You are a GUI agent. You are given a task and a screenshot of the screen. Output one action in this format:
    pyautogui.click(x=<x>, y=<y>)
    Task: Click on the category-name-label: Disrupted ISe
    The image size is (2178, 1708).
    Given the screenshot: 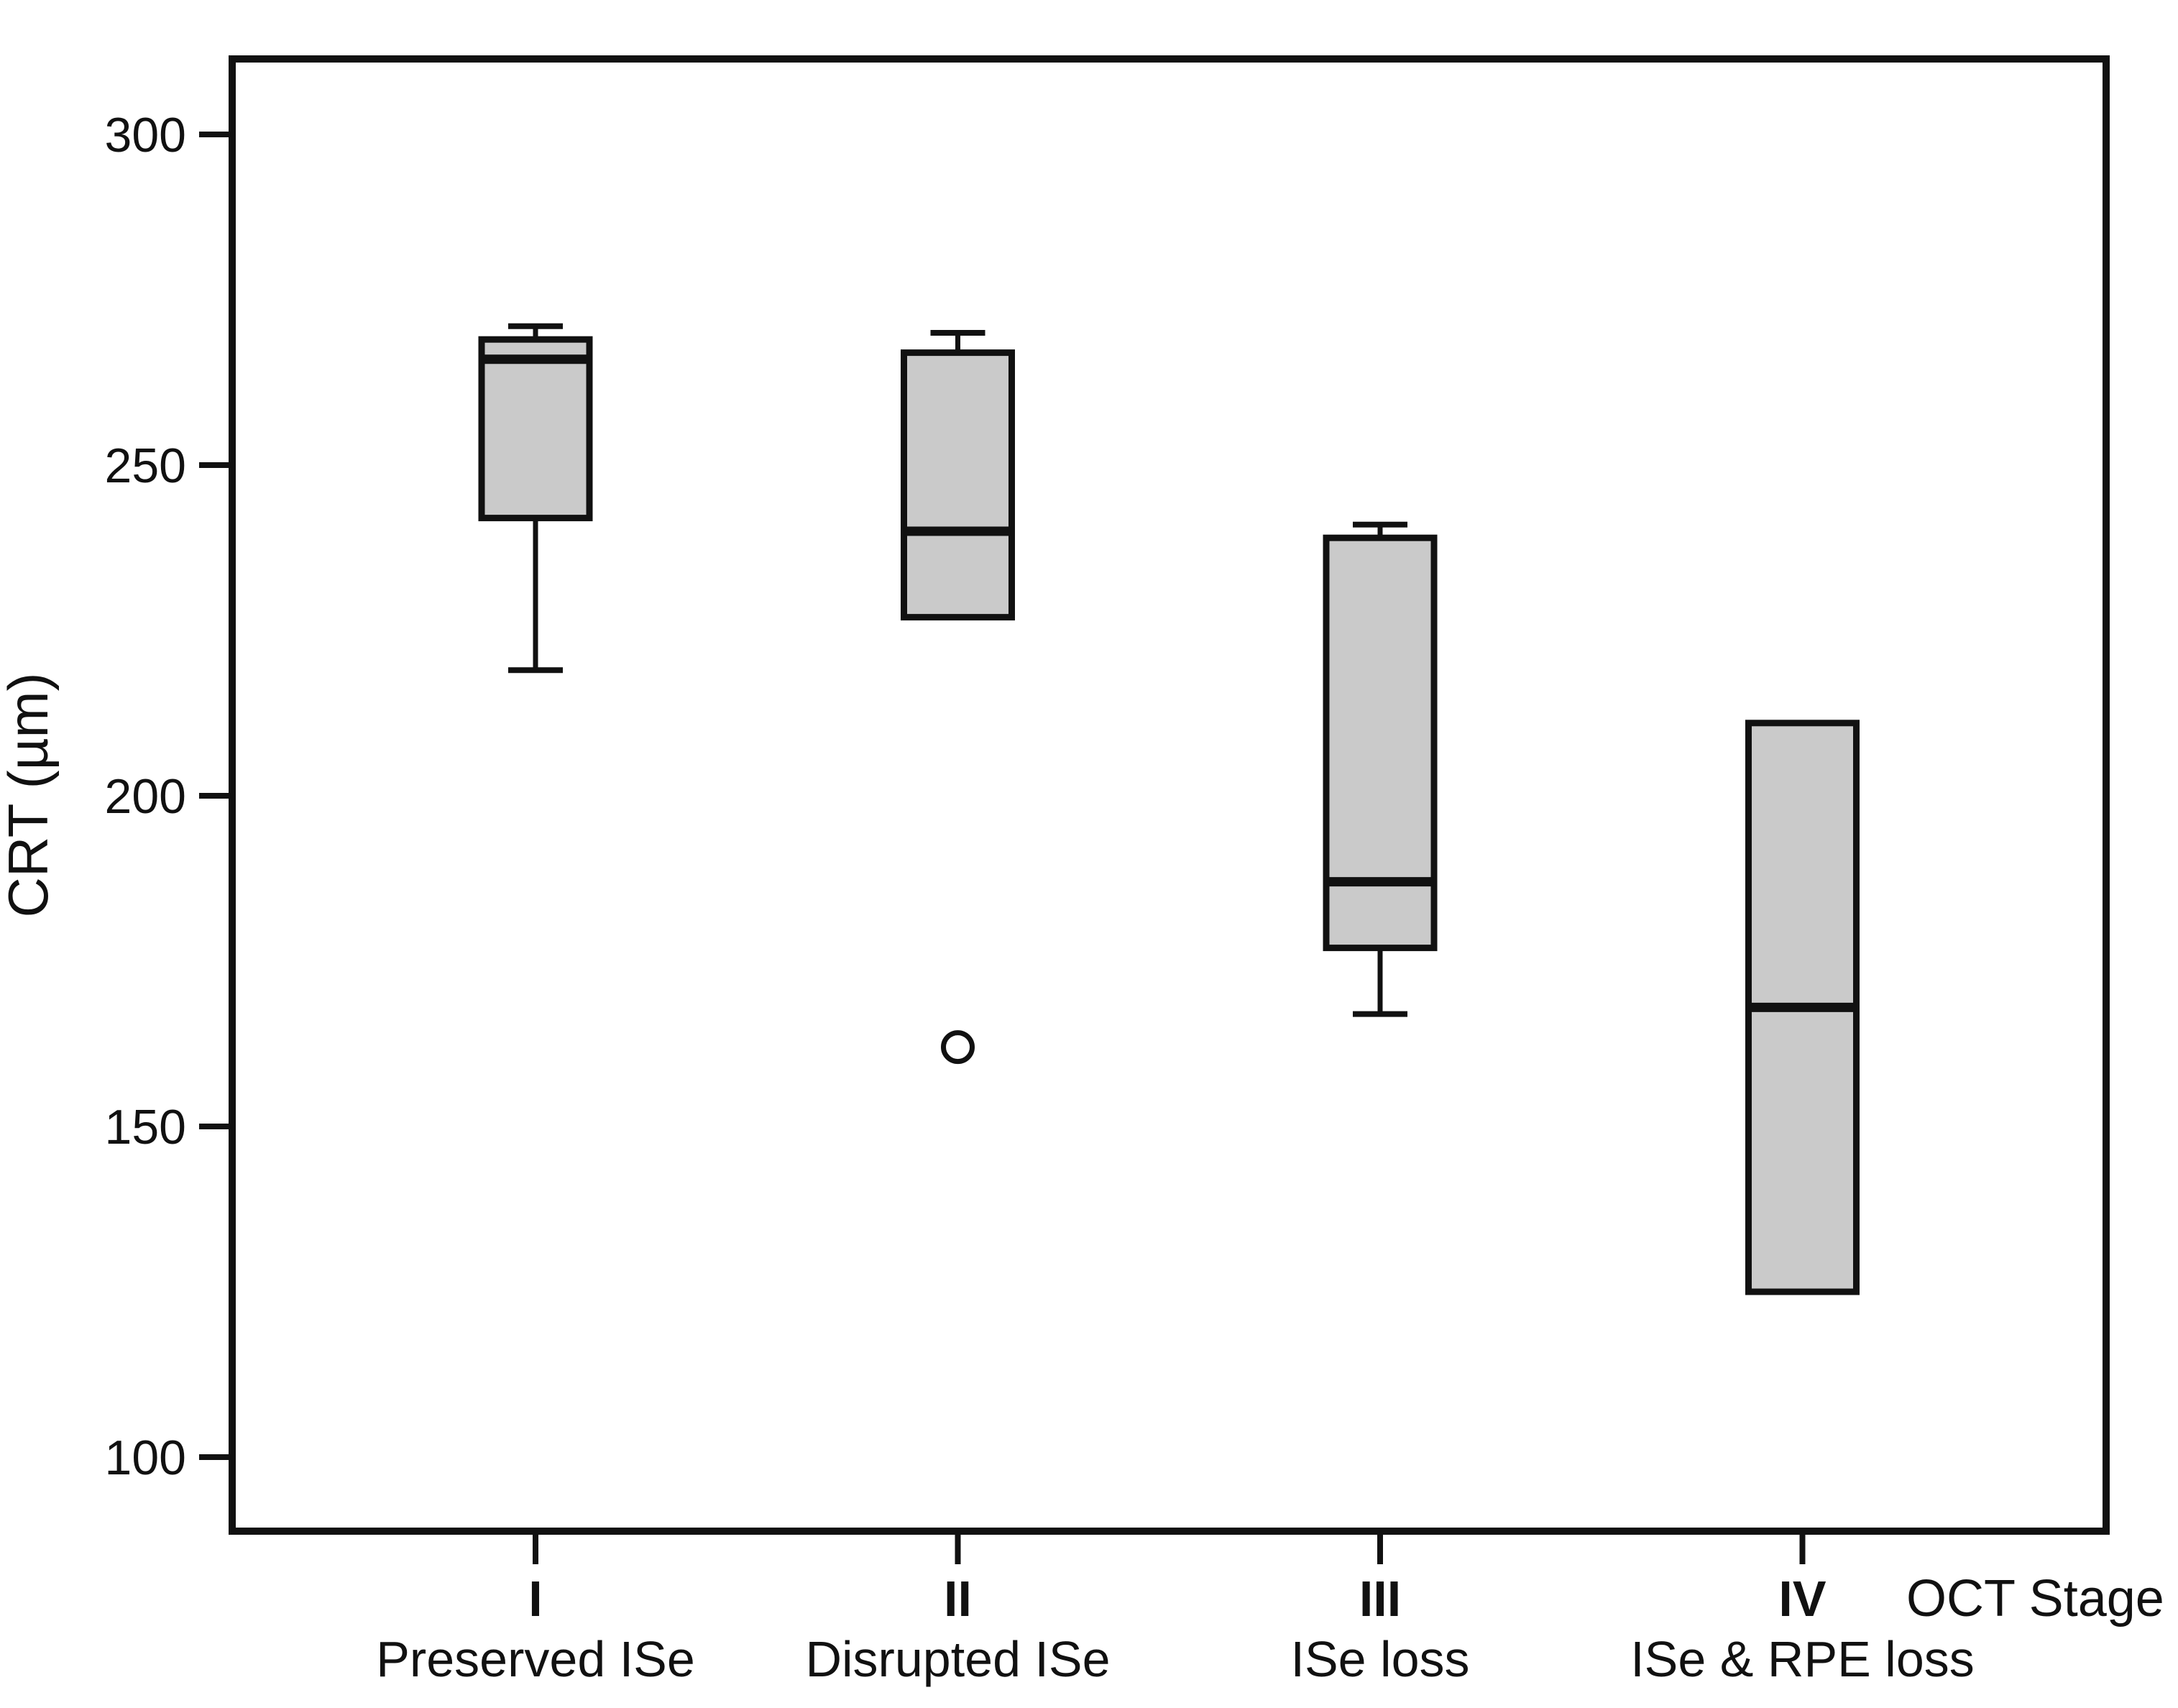 What is the action you would take?
    pyautogui.click(x=957, y=1659)
    